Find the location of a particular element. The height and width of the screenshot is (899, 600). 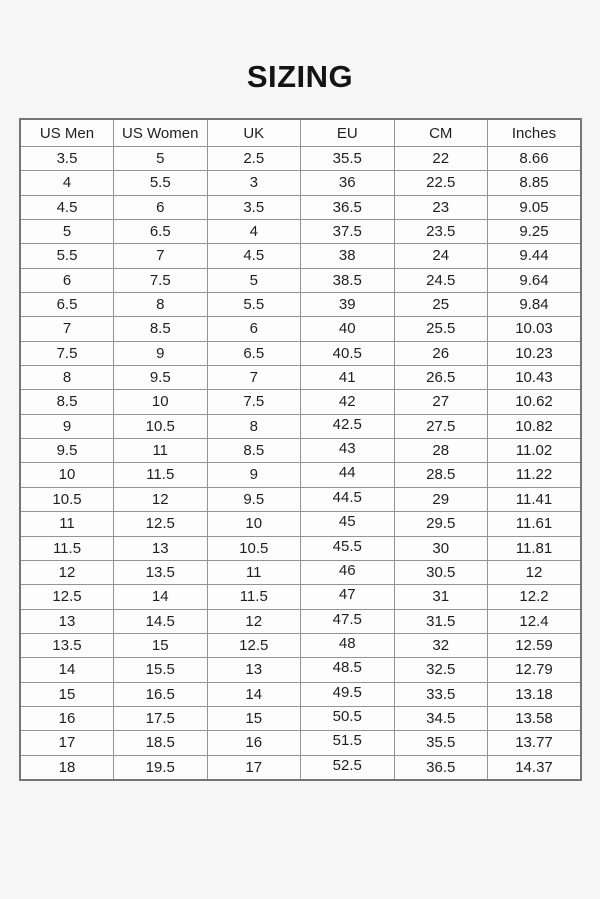

table-cell: 16 is located at coordinates (253, 743).